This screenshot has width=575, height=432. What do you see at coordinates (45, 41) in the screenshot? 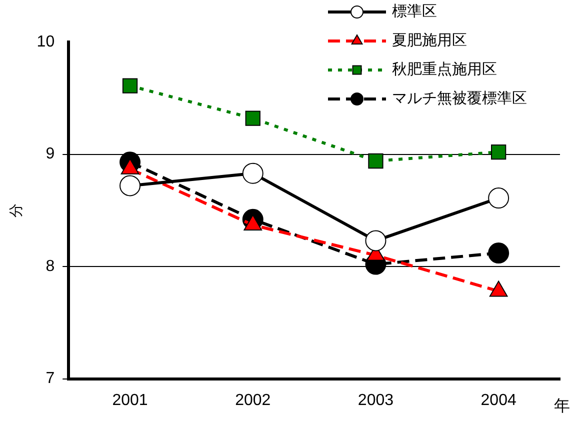
I see `y-tick-label: 10` at bounding box center [45, 41].